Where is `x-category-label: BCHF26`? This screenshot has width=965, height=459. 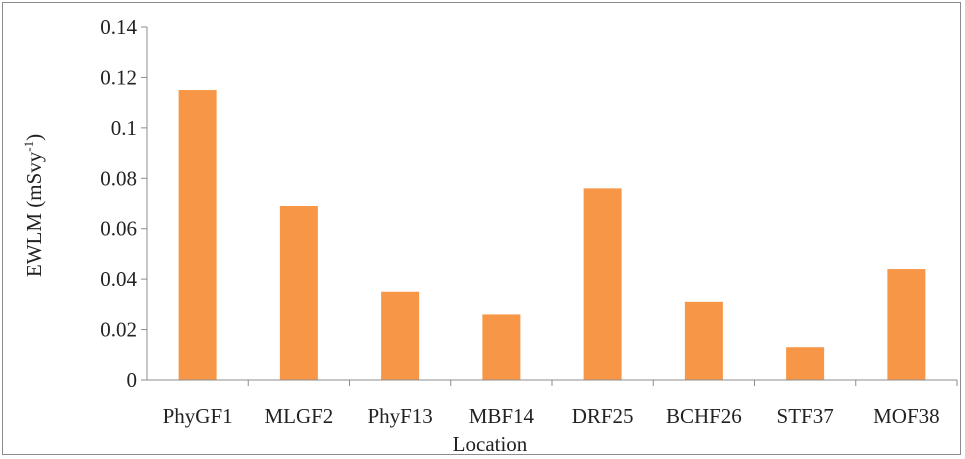
x-category-label: BCHF26 is located at coordinates (704, 416).